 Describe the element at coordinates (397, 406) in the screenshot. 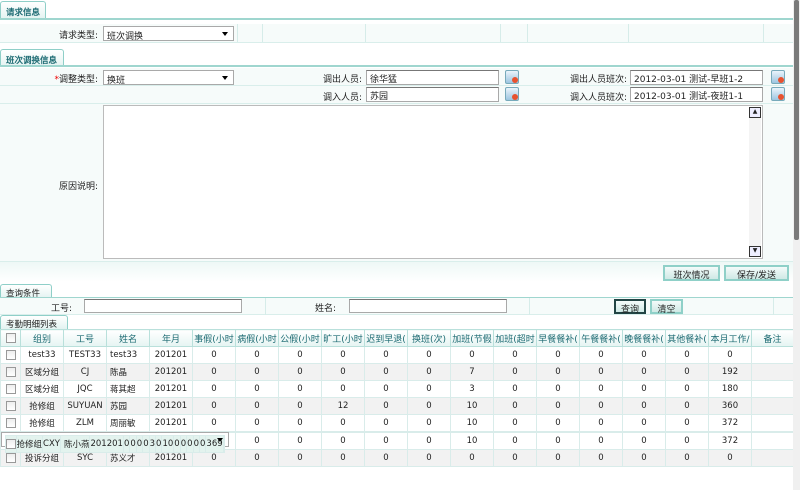

I see `table-row: 抢修组 SUYUAN 苏园 201201 0 0 0 12 0 0 10 0 0 0 0 0 360` at that location.